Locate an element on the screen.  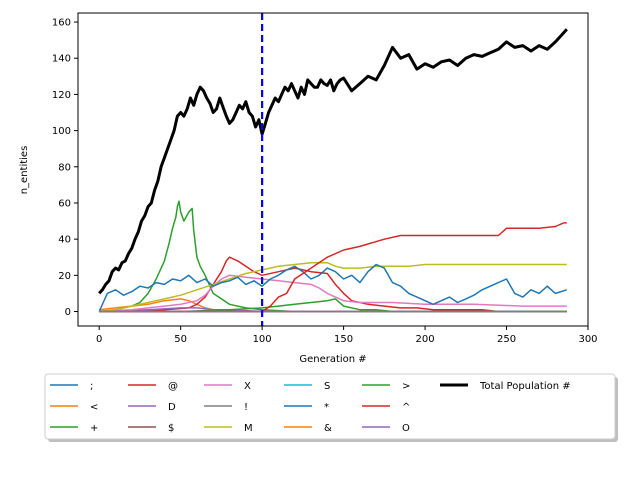
legend-label: > is located at coordinates (406, 386).